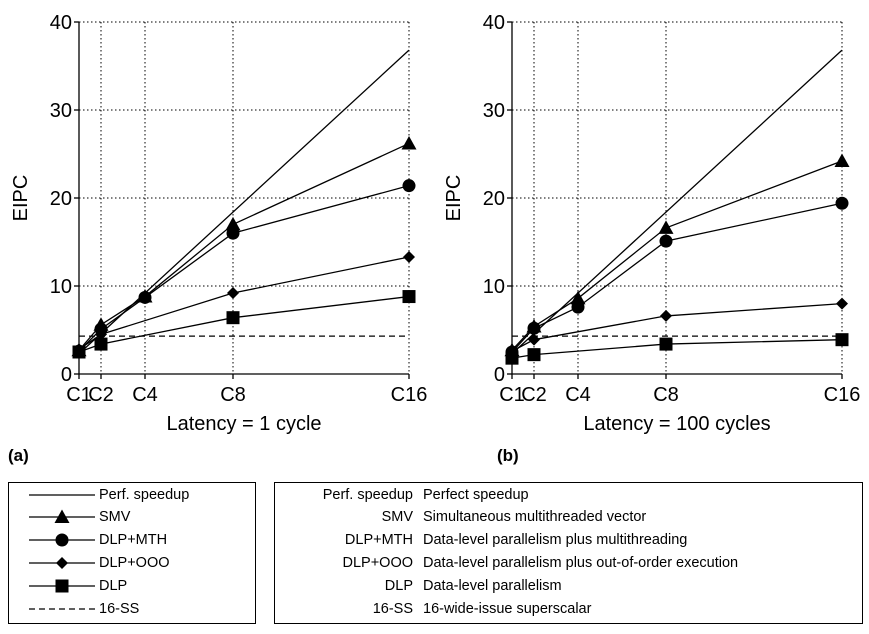 Image resolution: width=869 pixels, height=634 pixels. Describe the element at coordinates (494, 111) in the screenshot. I see `y-tick-label: 30` at that location.